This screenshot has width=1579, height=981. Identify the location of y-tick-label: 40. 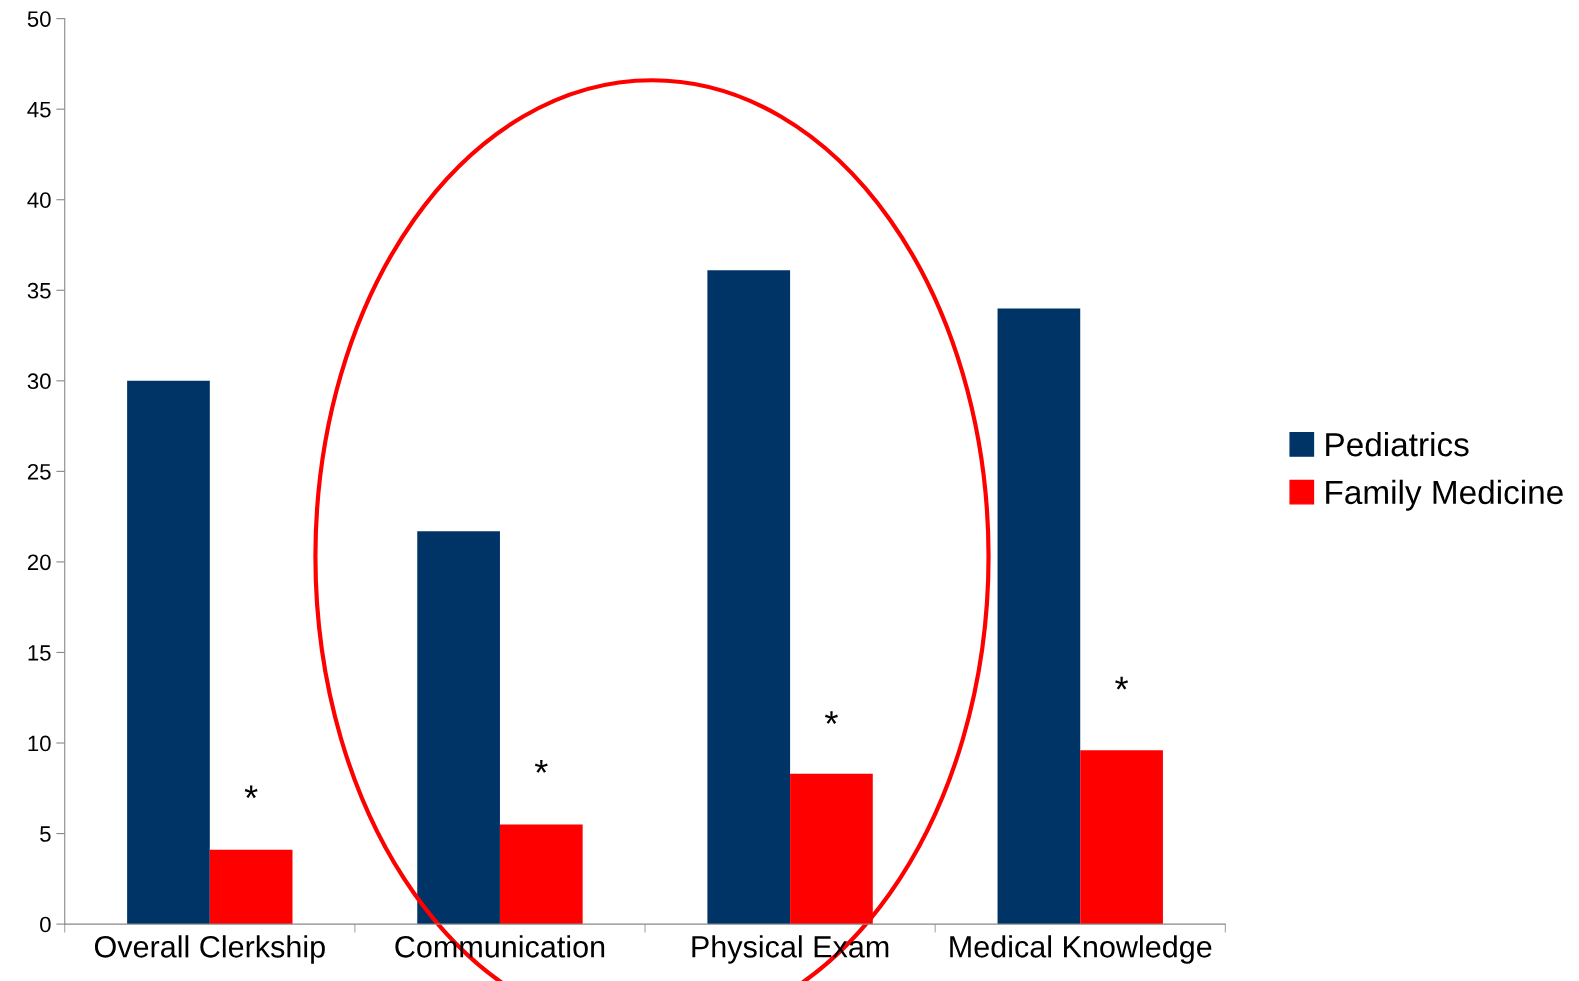
(39, 200).